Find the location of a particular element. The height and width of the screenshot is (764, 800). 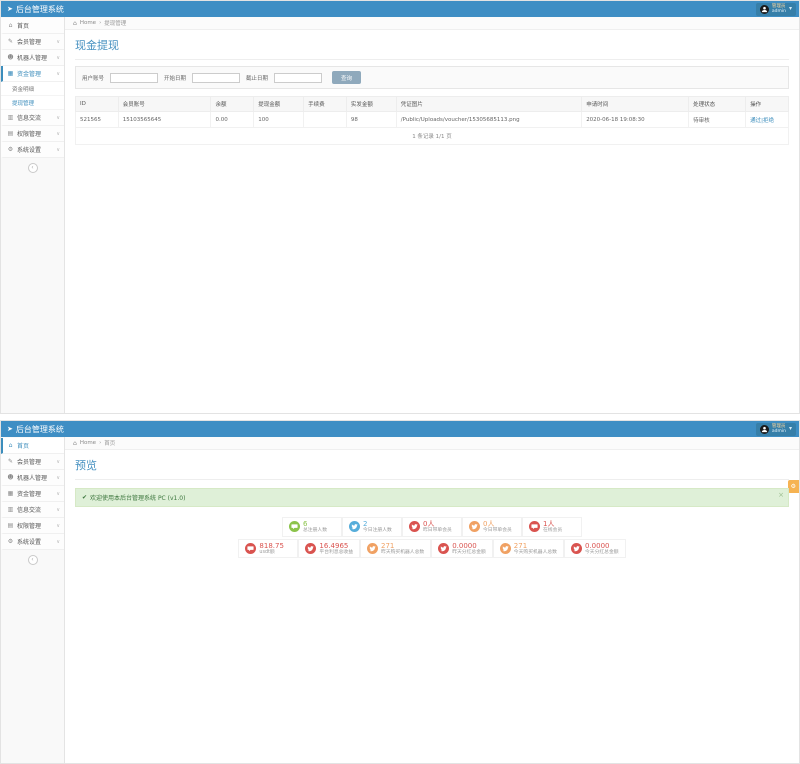

stat-usdt-balance: 818.75 usdt额 is located at coordinates (268, 548).